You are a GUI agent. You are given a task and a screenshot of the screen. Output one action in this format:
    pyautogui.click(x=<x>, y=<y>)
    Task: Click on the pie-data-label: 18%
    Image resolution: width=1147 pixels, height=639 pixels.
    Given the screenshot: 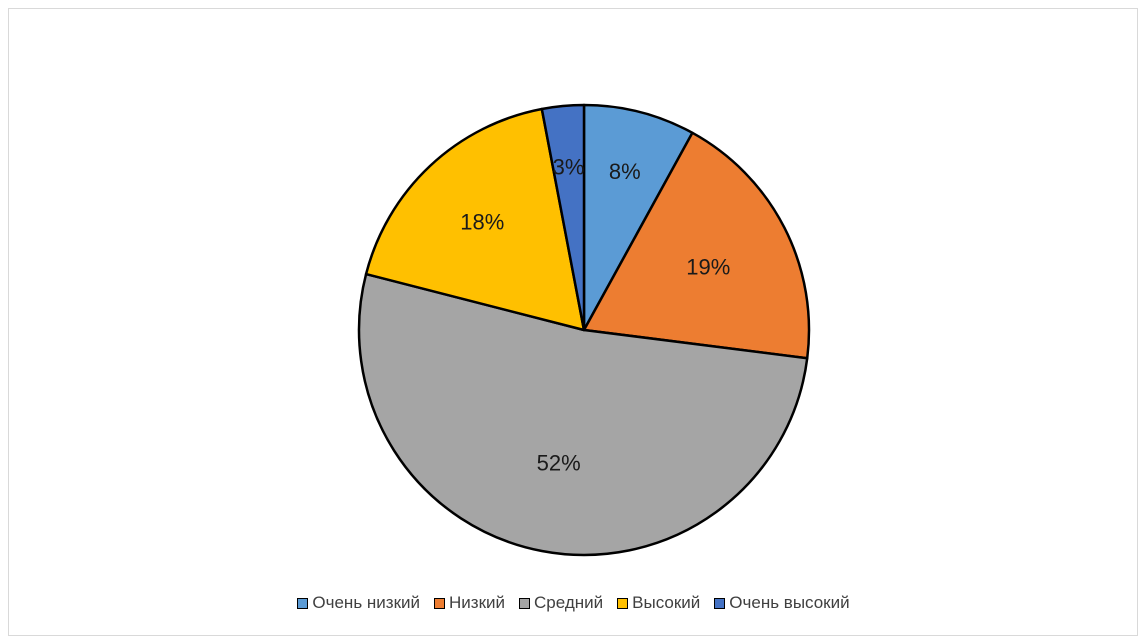 What is the action you would take?
    pyautogui.click(x=482, y=222)
    